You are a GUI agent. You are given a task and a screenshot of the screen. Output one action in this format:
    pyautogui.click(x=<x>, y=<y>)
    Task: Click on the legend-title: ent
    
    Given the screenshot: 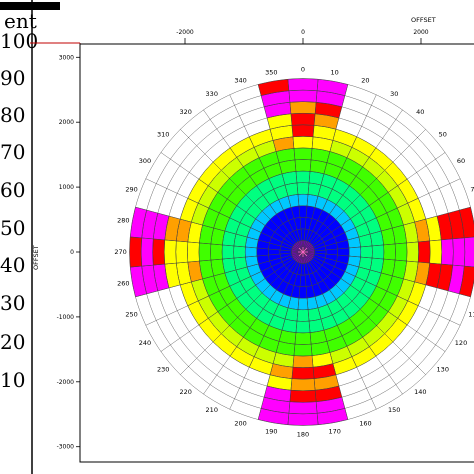 What is the action you would take?
    pyautogui.click(x=20, y=21)
    